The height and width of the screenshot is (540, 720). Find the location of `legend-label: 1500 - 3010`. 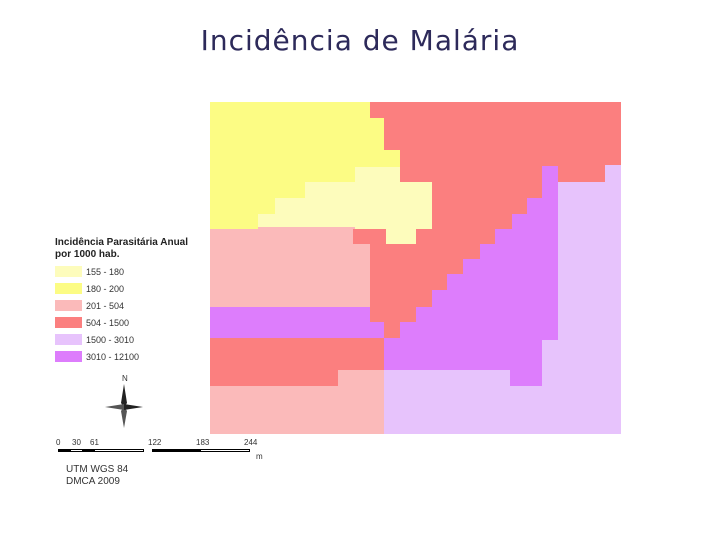

legend-label: 1500 - 3010 is located at coordinates (110, 339).